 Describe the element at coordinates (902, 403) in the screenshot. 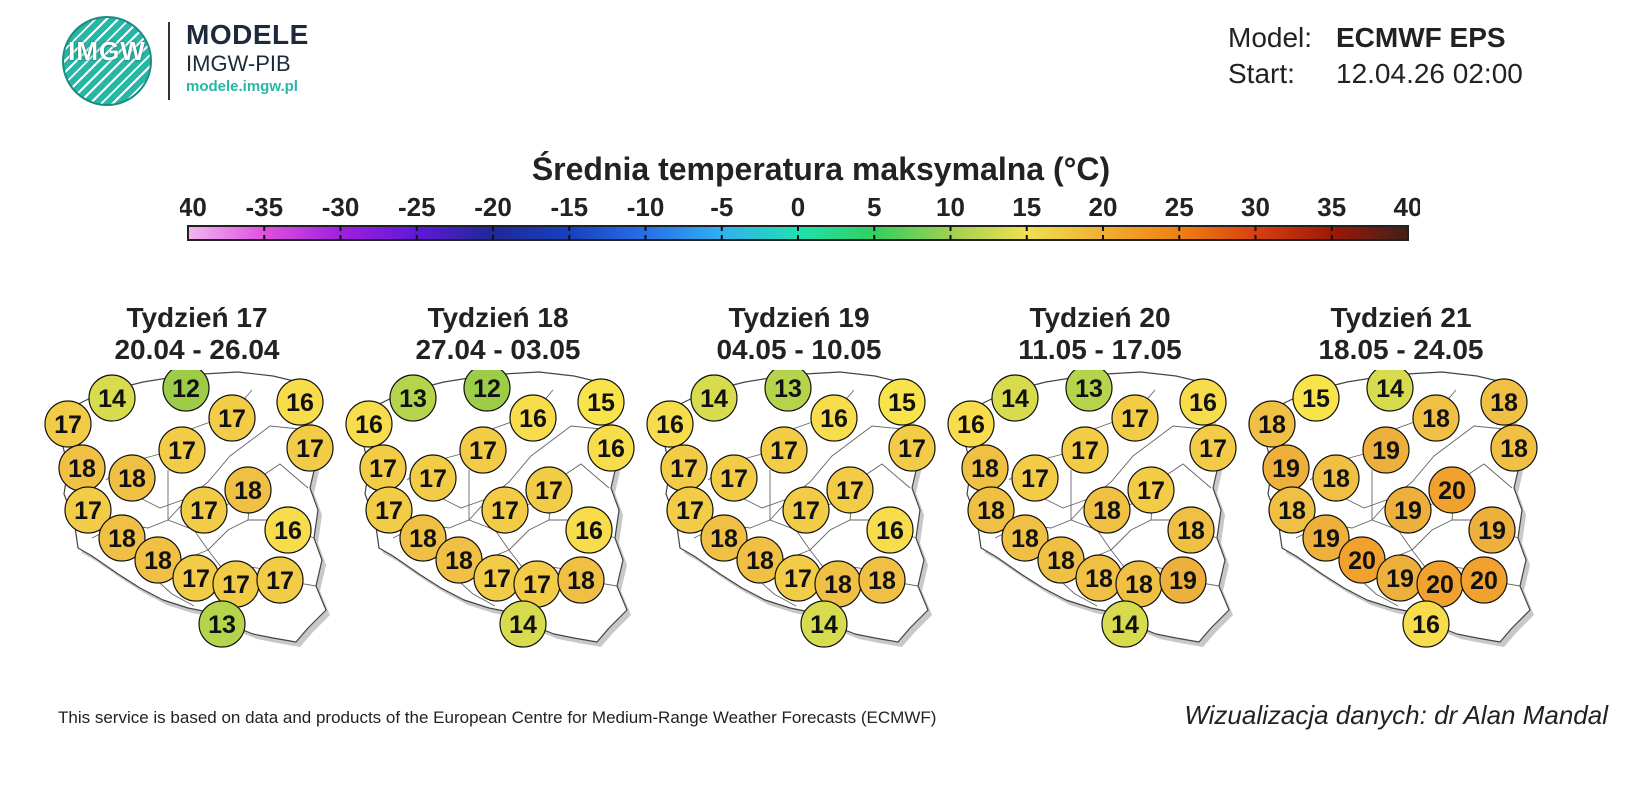

I see `temperature-value: 15` at that location.